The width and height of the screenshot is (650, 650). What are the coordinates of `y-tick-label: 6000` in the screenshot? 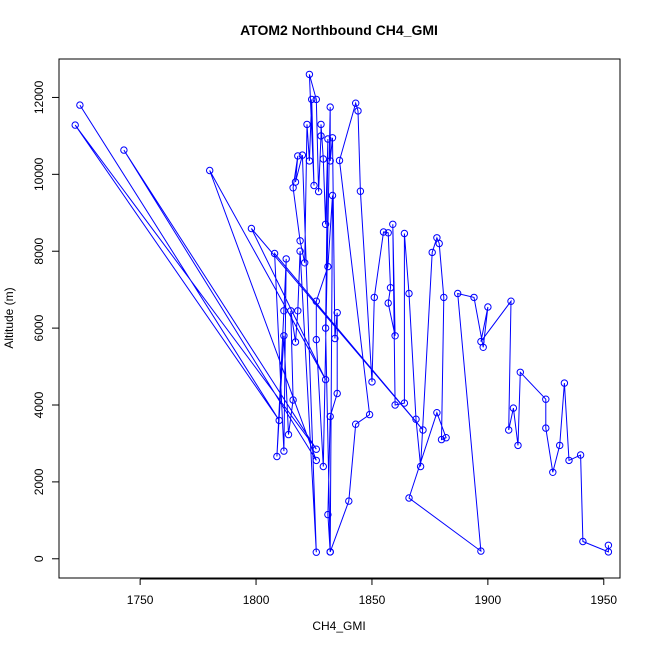 It's located at (39, 327).